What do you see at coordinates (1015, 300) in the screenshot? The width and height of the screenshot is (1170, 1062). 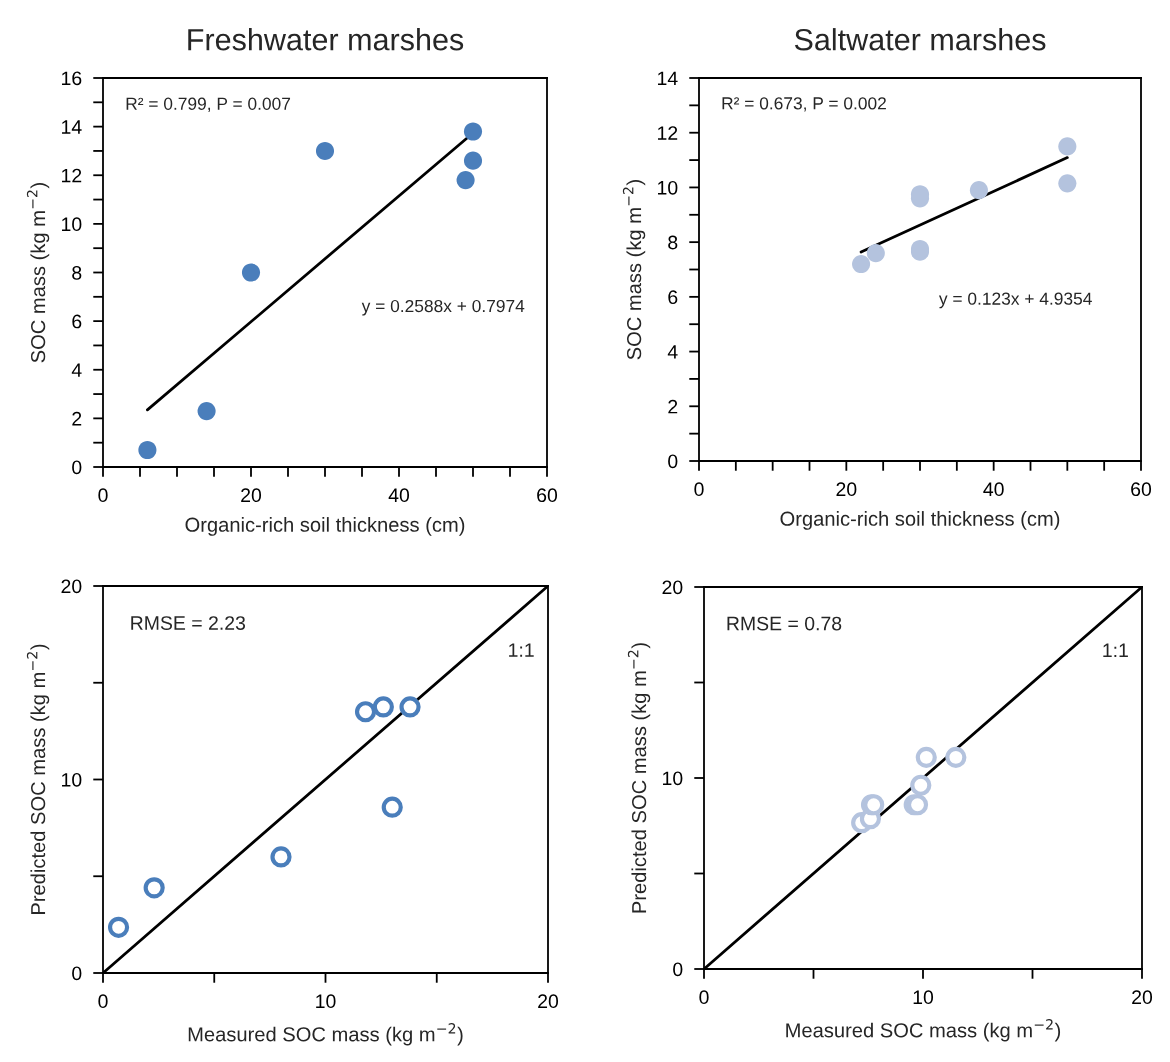 I see `annotation: y = 0.123x + 4.9354` at bounding box center [1015, 300].